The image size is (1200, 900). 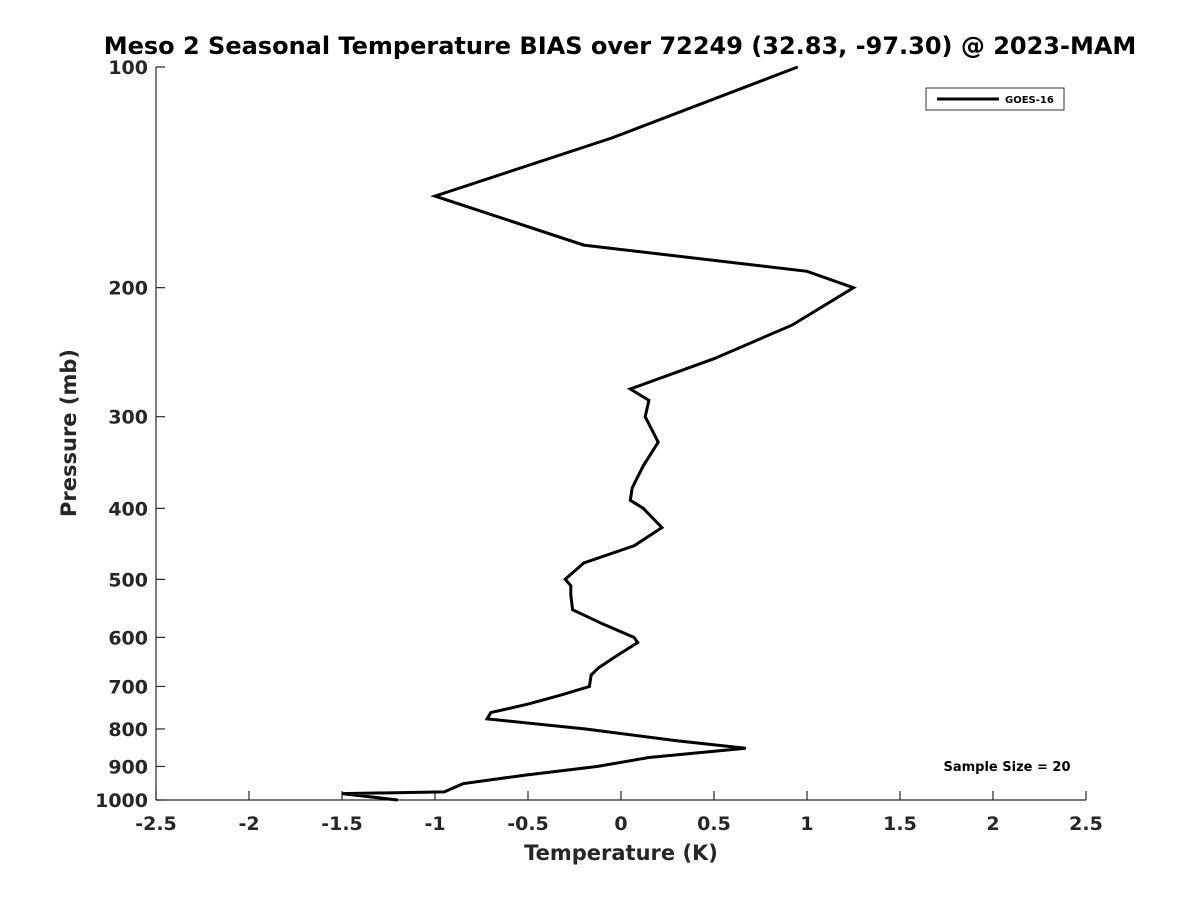 I want to click on y-axis-label: Pressure (mb), so click(x=69, y=433).